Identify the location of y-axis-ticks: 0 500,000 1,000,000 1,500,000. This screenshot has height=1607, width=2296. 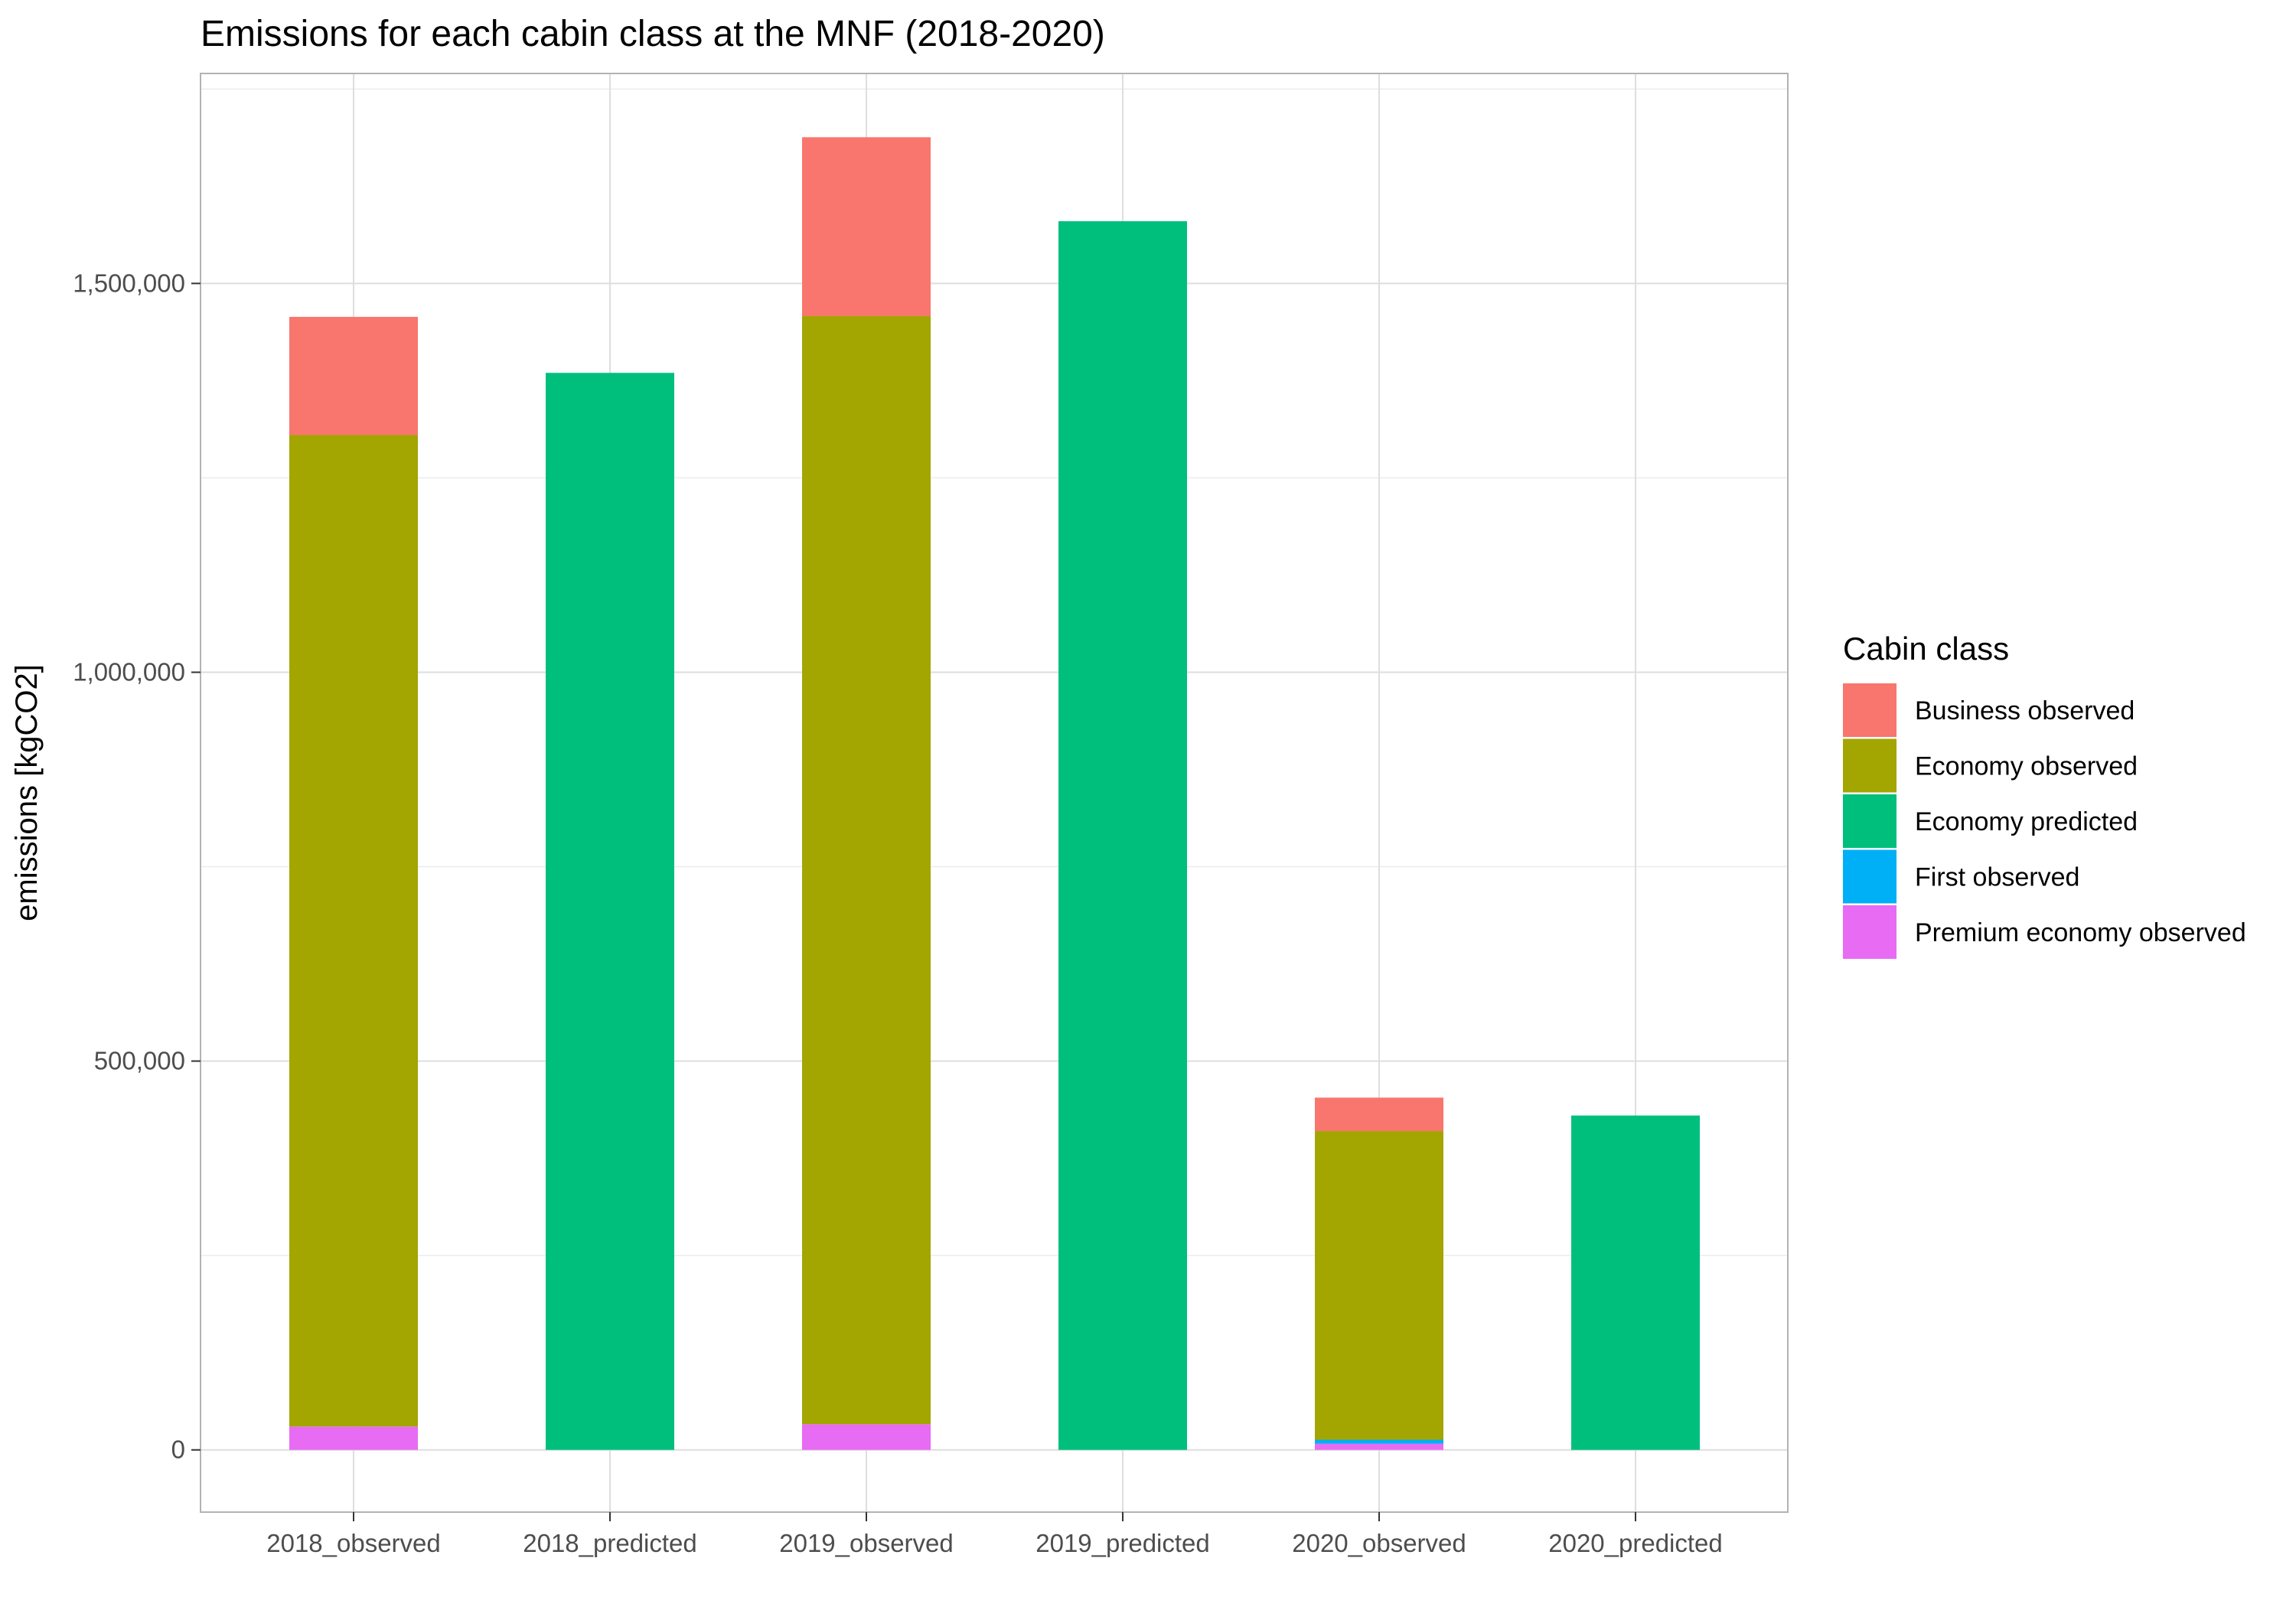
(137, 867).